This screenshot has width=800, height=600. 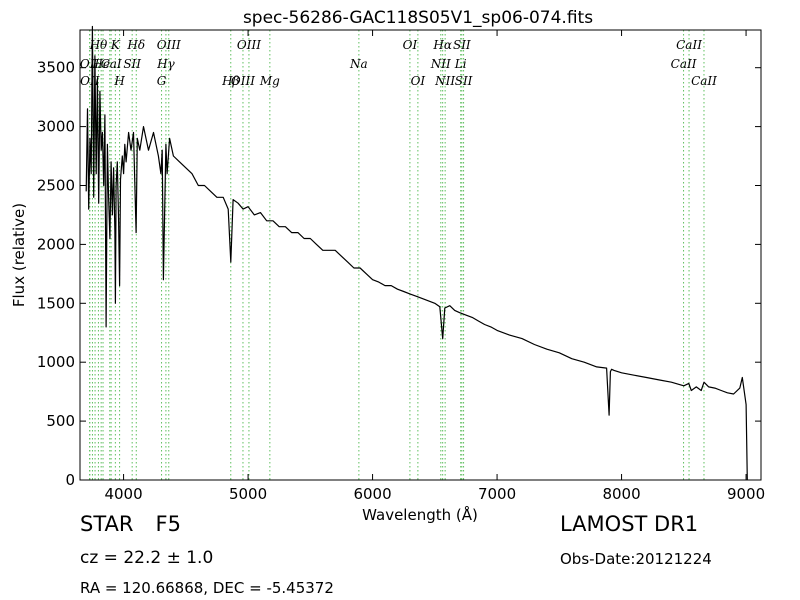 What do you see at coordinates (621, 494) in the screenshot?
I see `x-tick-label: 8000` at bounding box center [621, 494].